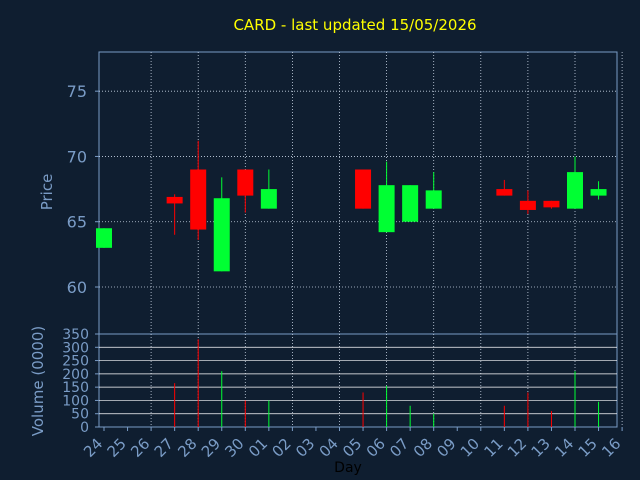  Describe the element at coordinates (77, 91) in the screenshot. I see `price-tick-label: 75` at that location.